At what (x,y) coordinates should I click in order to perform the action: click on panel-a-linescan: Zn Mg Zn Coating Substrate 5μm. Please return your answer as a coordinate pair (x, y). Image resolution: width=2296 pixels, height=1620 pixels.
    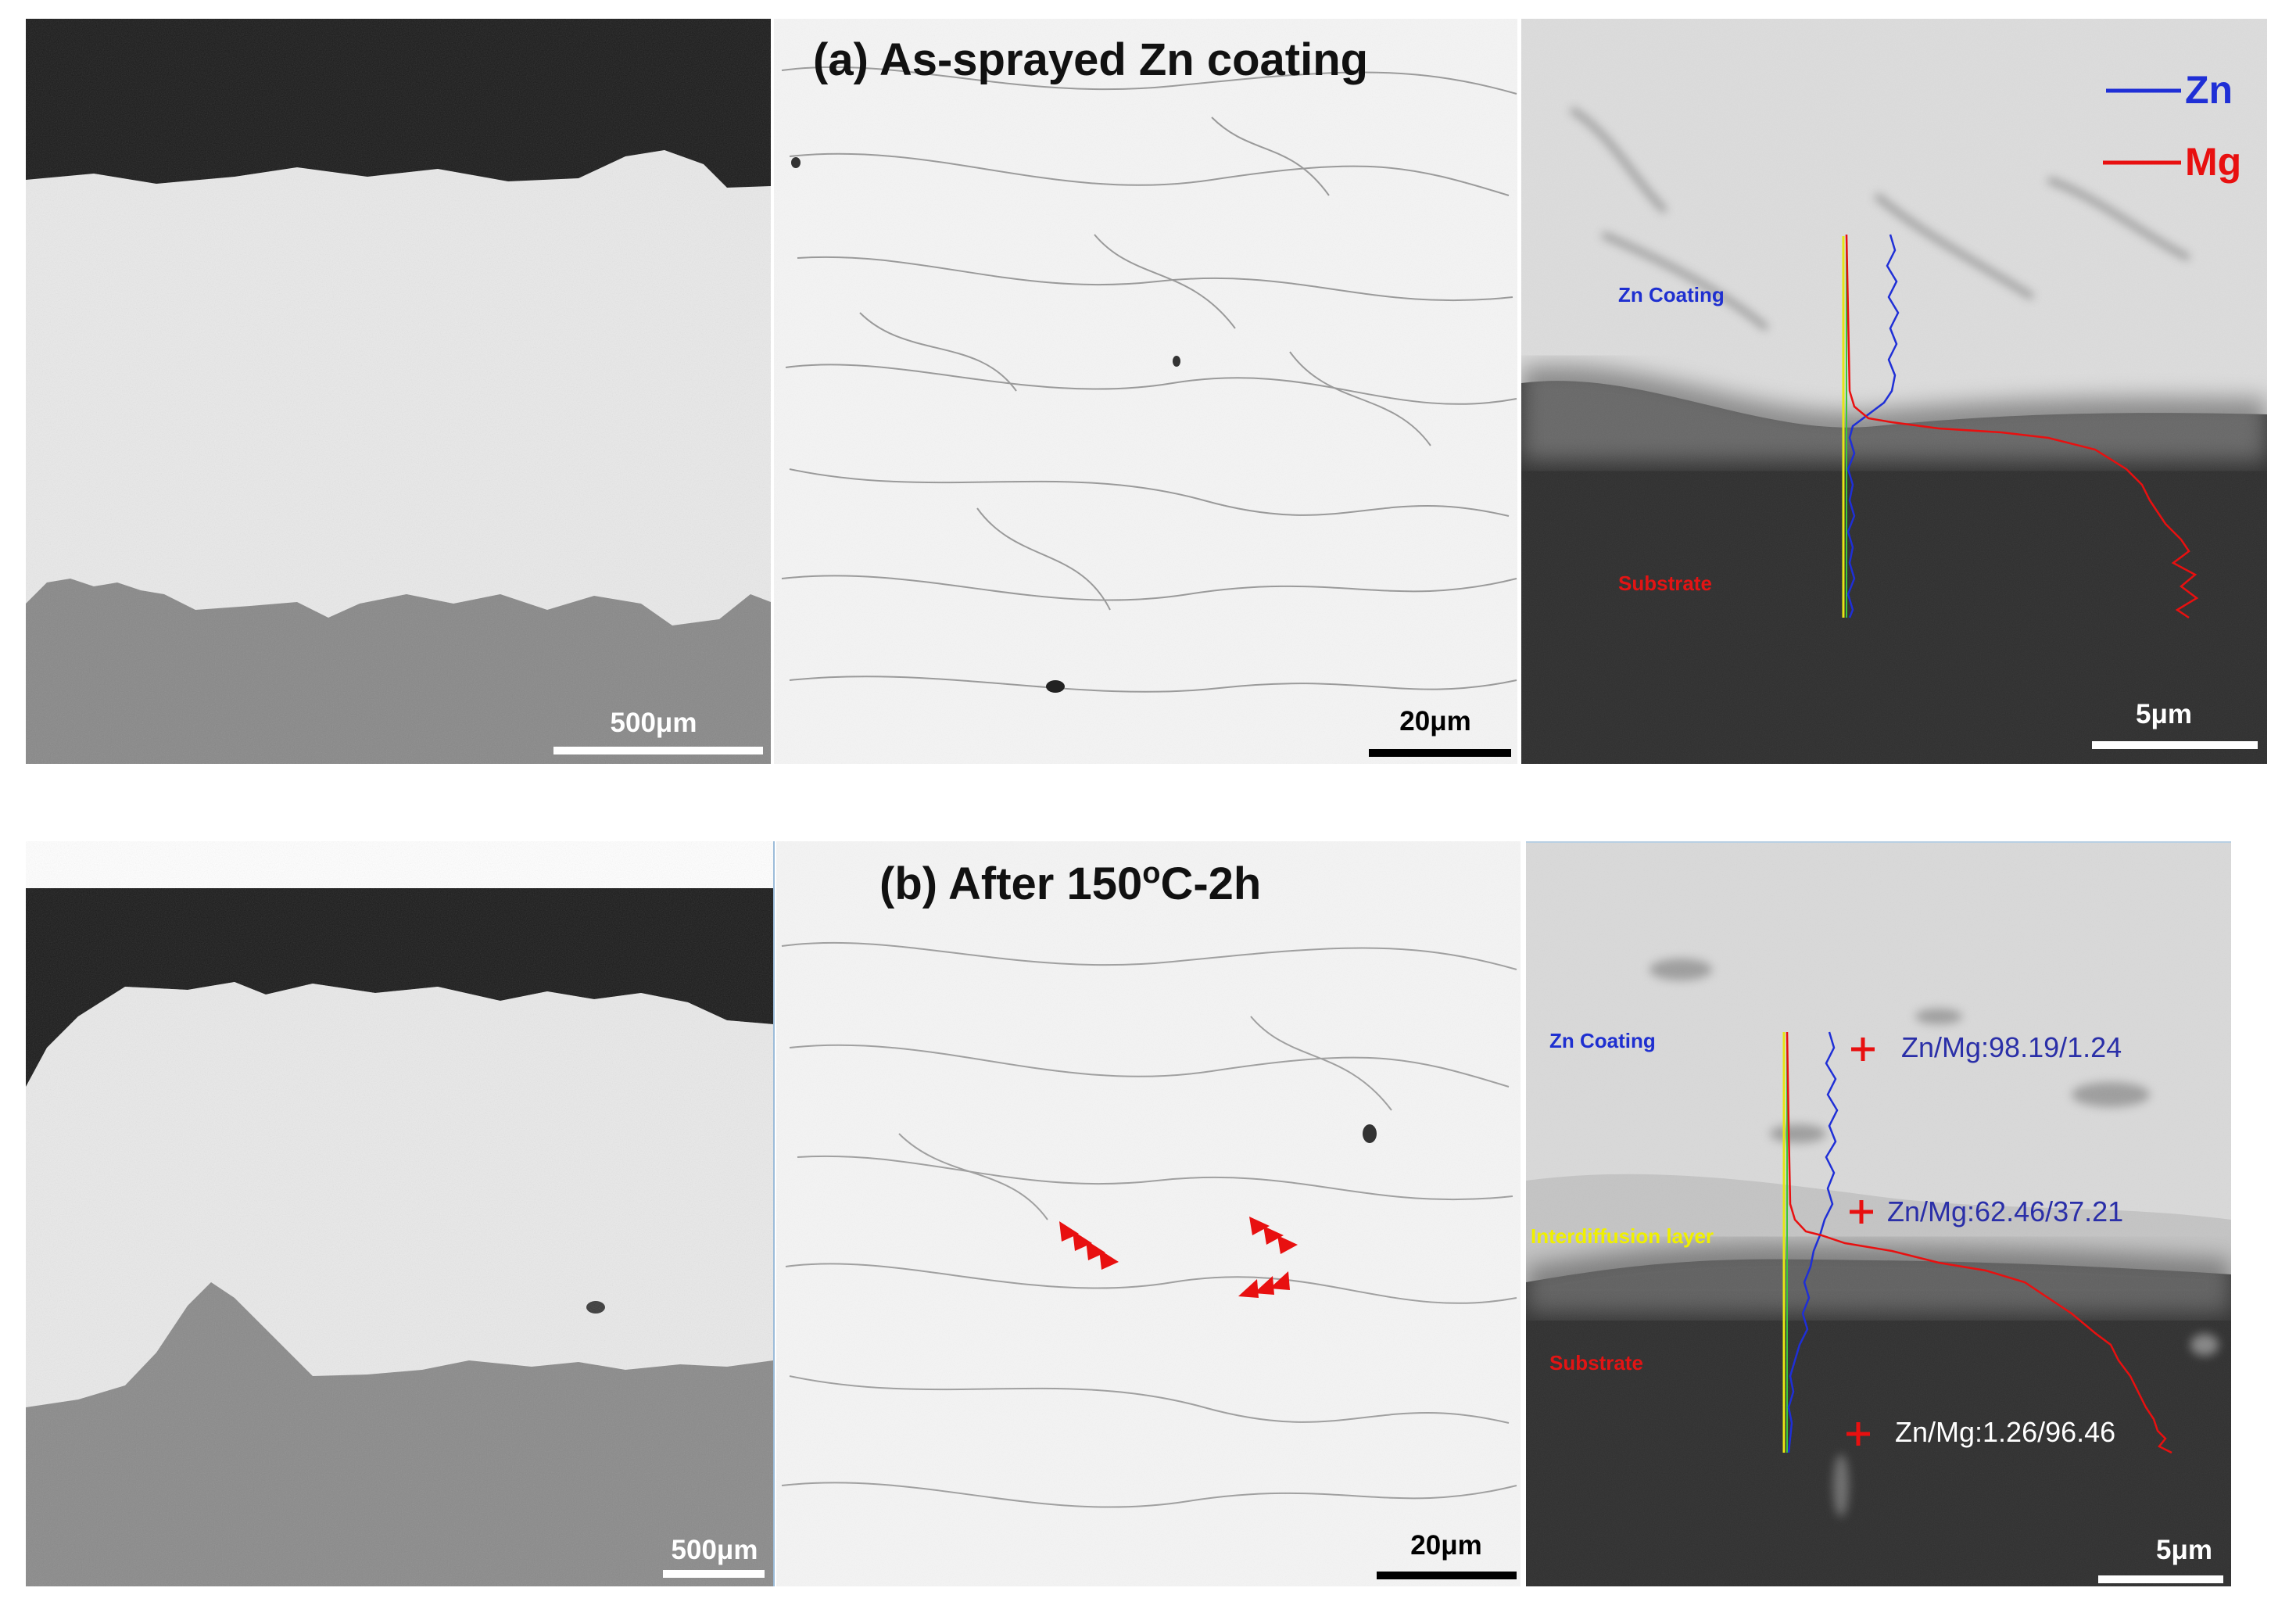
    Looking at the image, I should click on (1894, 391).